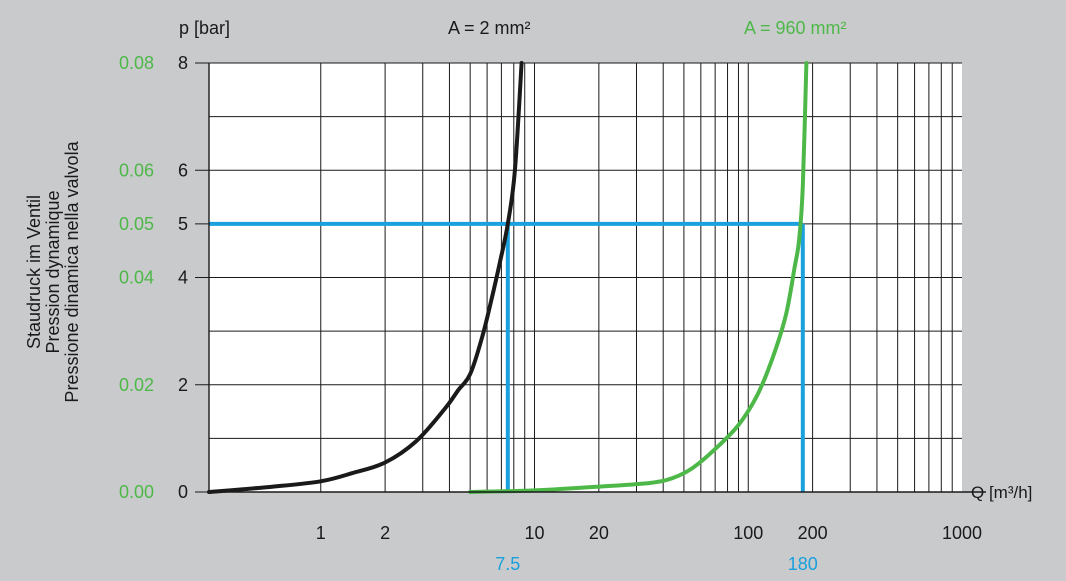  I want to click on x-tick-label: 1, so click(321, 533).